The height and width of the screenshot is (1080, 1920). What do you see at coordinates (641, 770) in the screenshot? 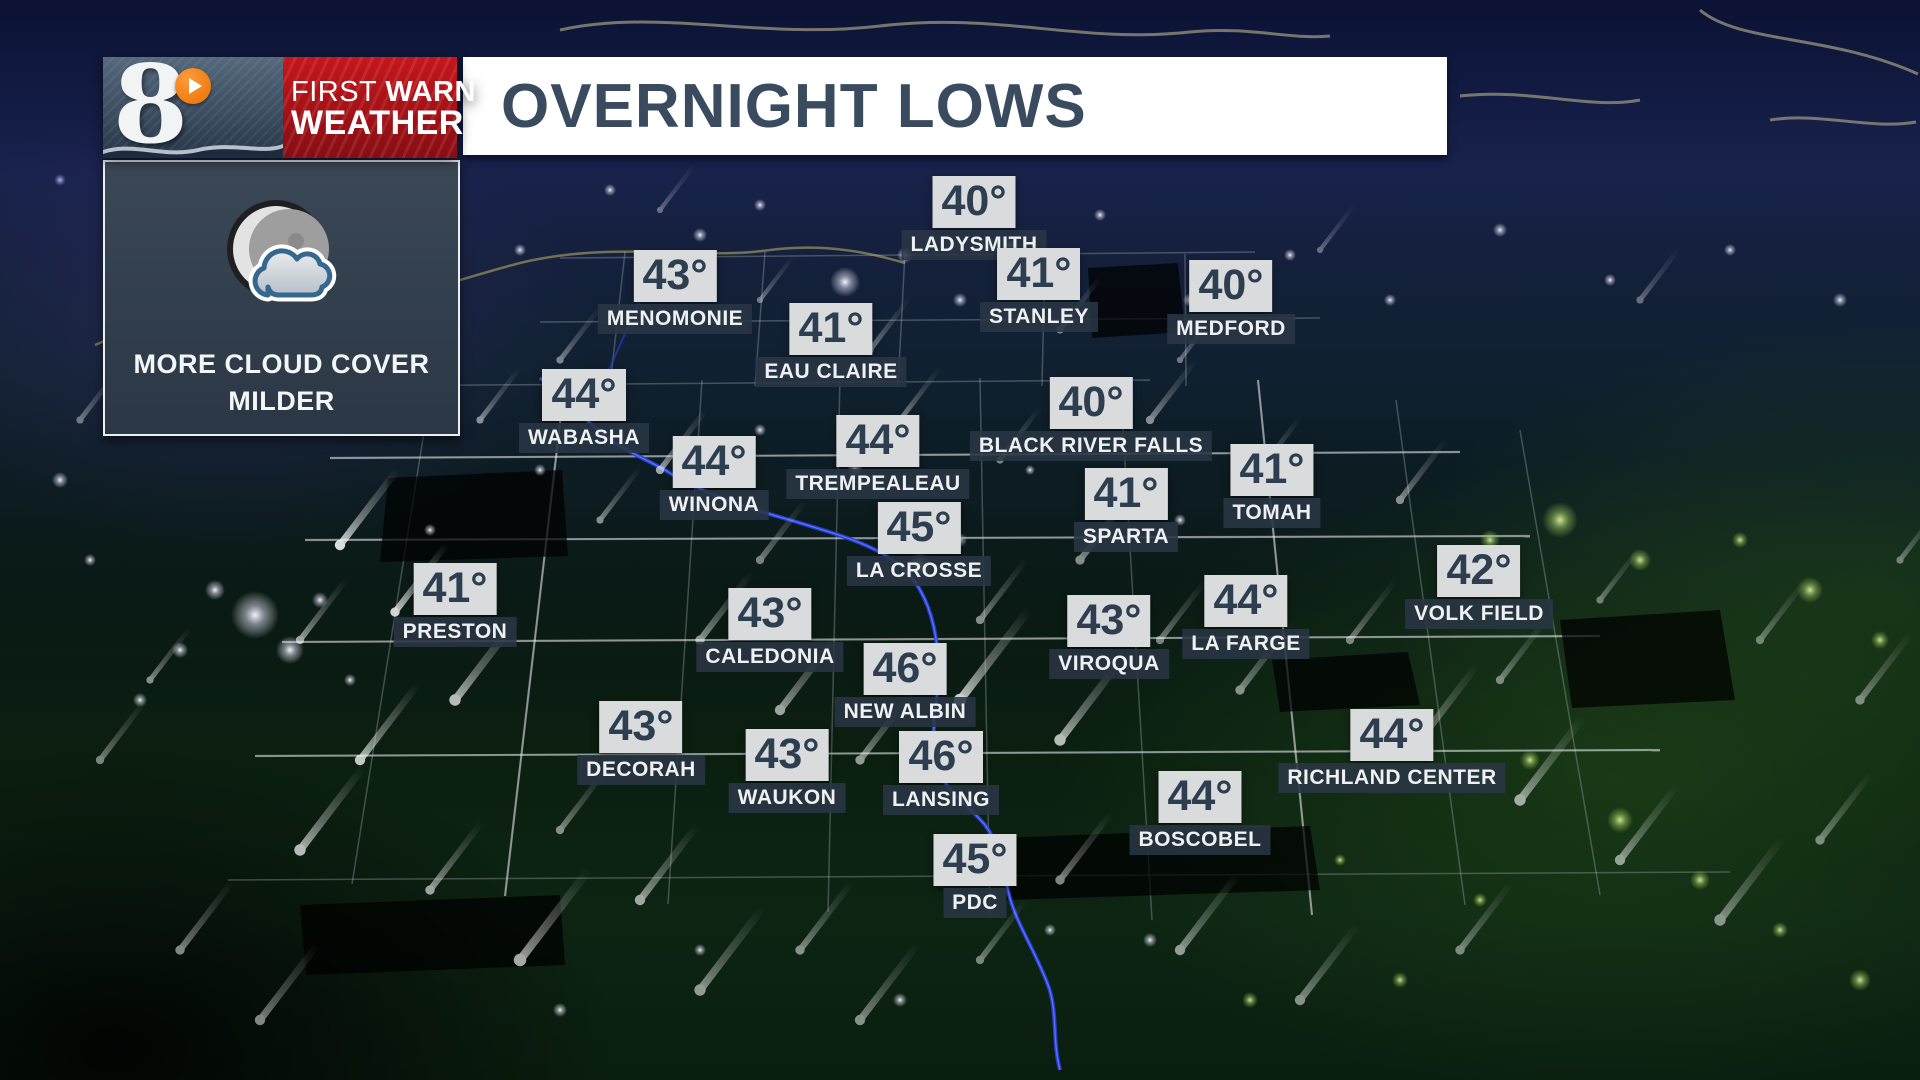
I see `city-name: DECORAH` at bounding box center [641, 770].